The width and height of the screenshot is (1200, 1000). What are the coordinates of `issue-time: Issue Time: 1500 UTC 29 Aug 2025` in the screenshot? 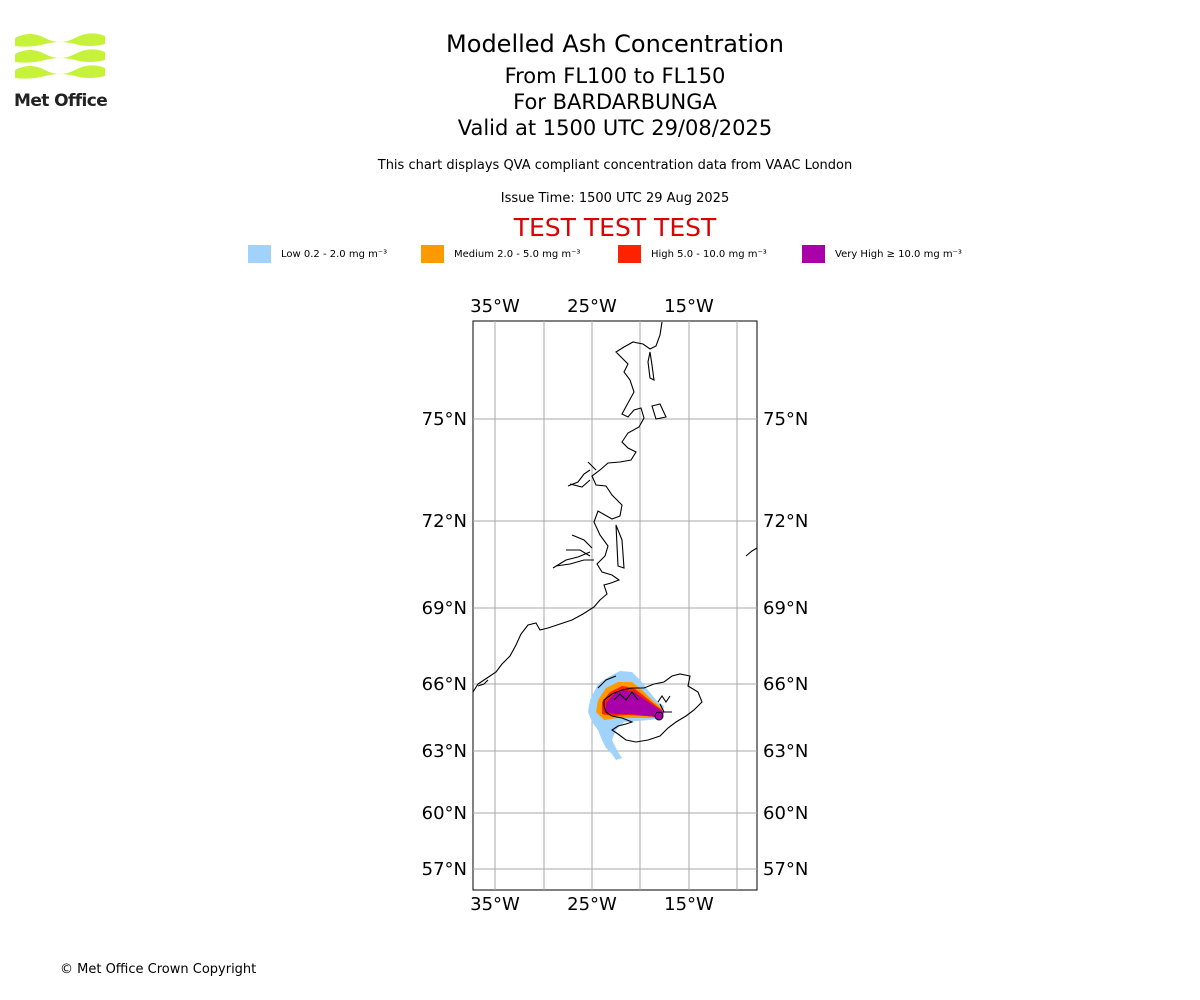 It's located at (615, 198).